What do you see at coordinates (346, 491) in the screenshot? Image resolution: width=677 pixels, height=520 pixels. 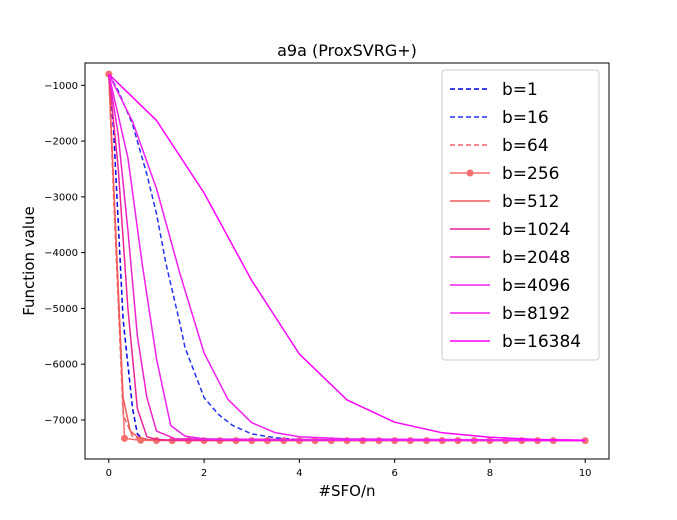 I see `x-axis-label: #SFO/n` at bounding box center [346, 491].